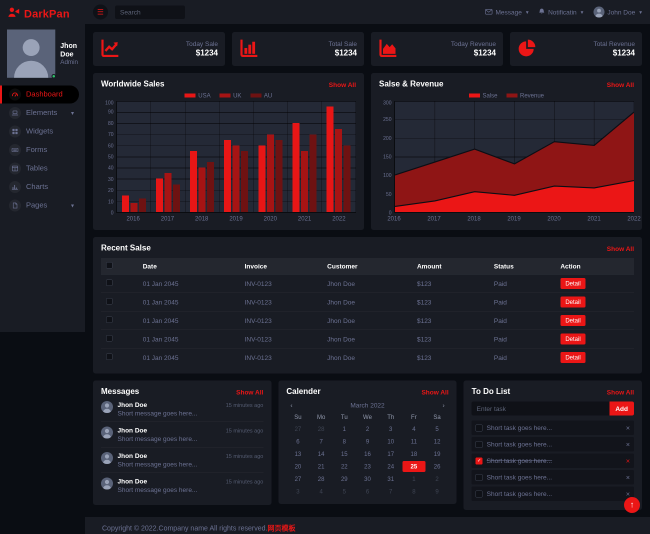  I want to click on calendar-prev-button: ‹, so click(291, 405).